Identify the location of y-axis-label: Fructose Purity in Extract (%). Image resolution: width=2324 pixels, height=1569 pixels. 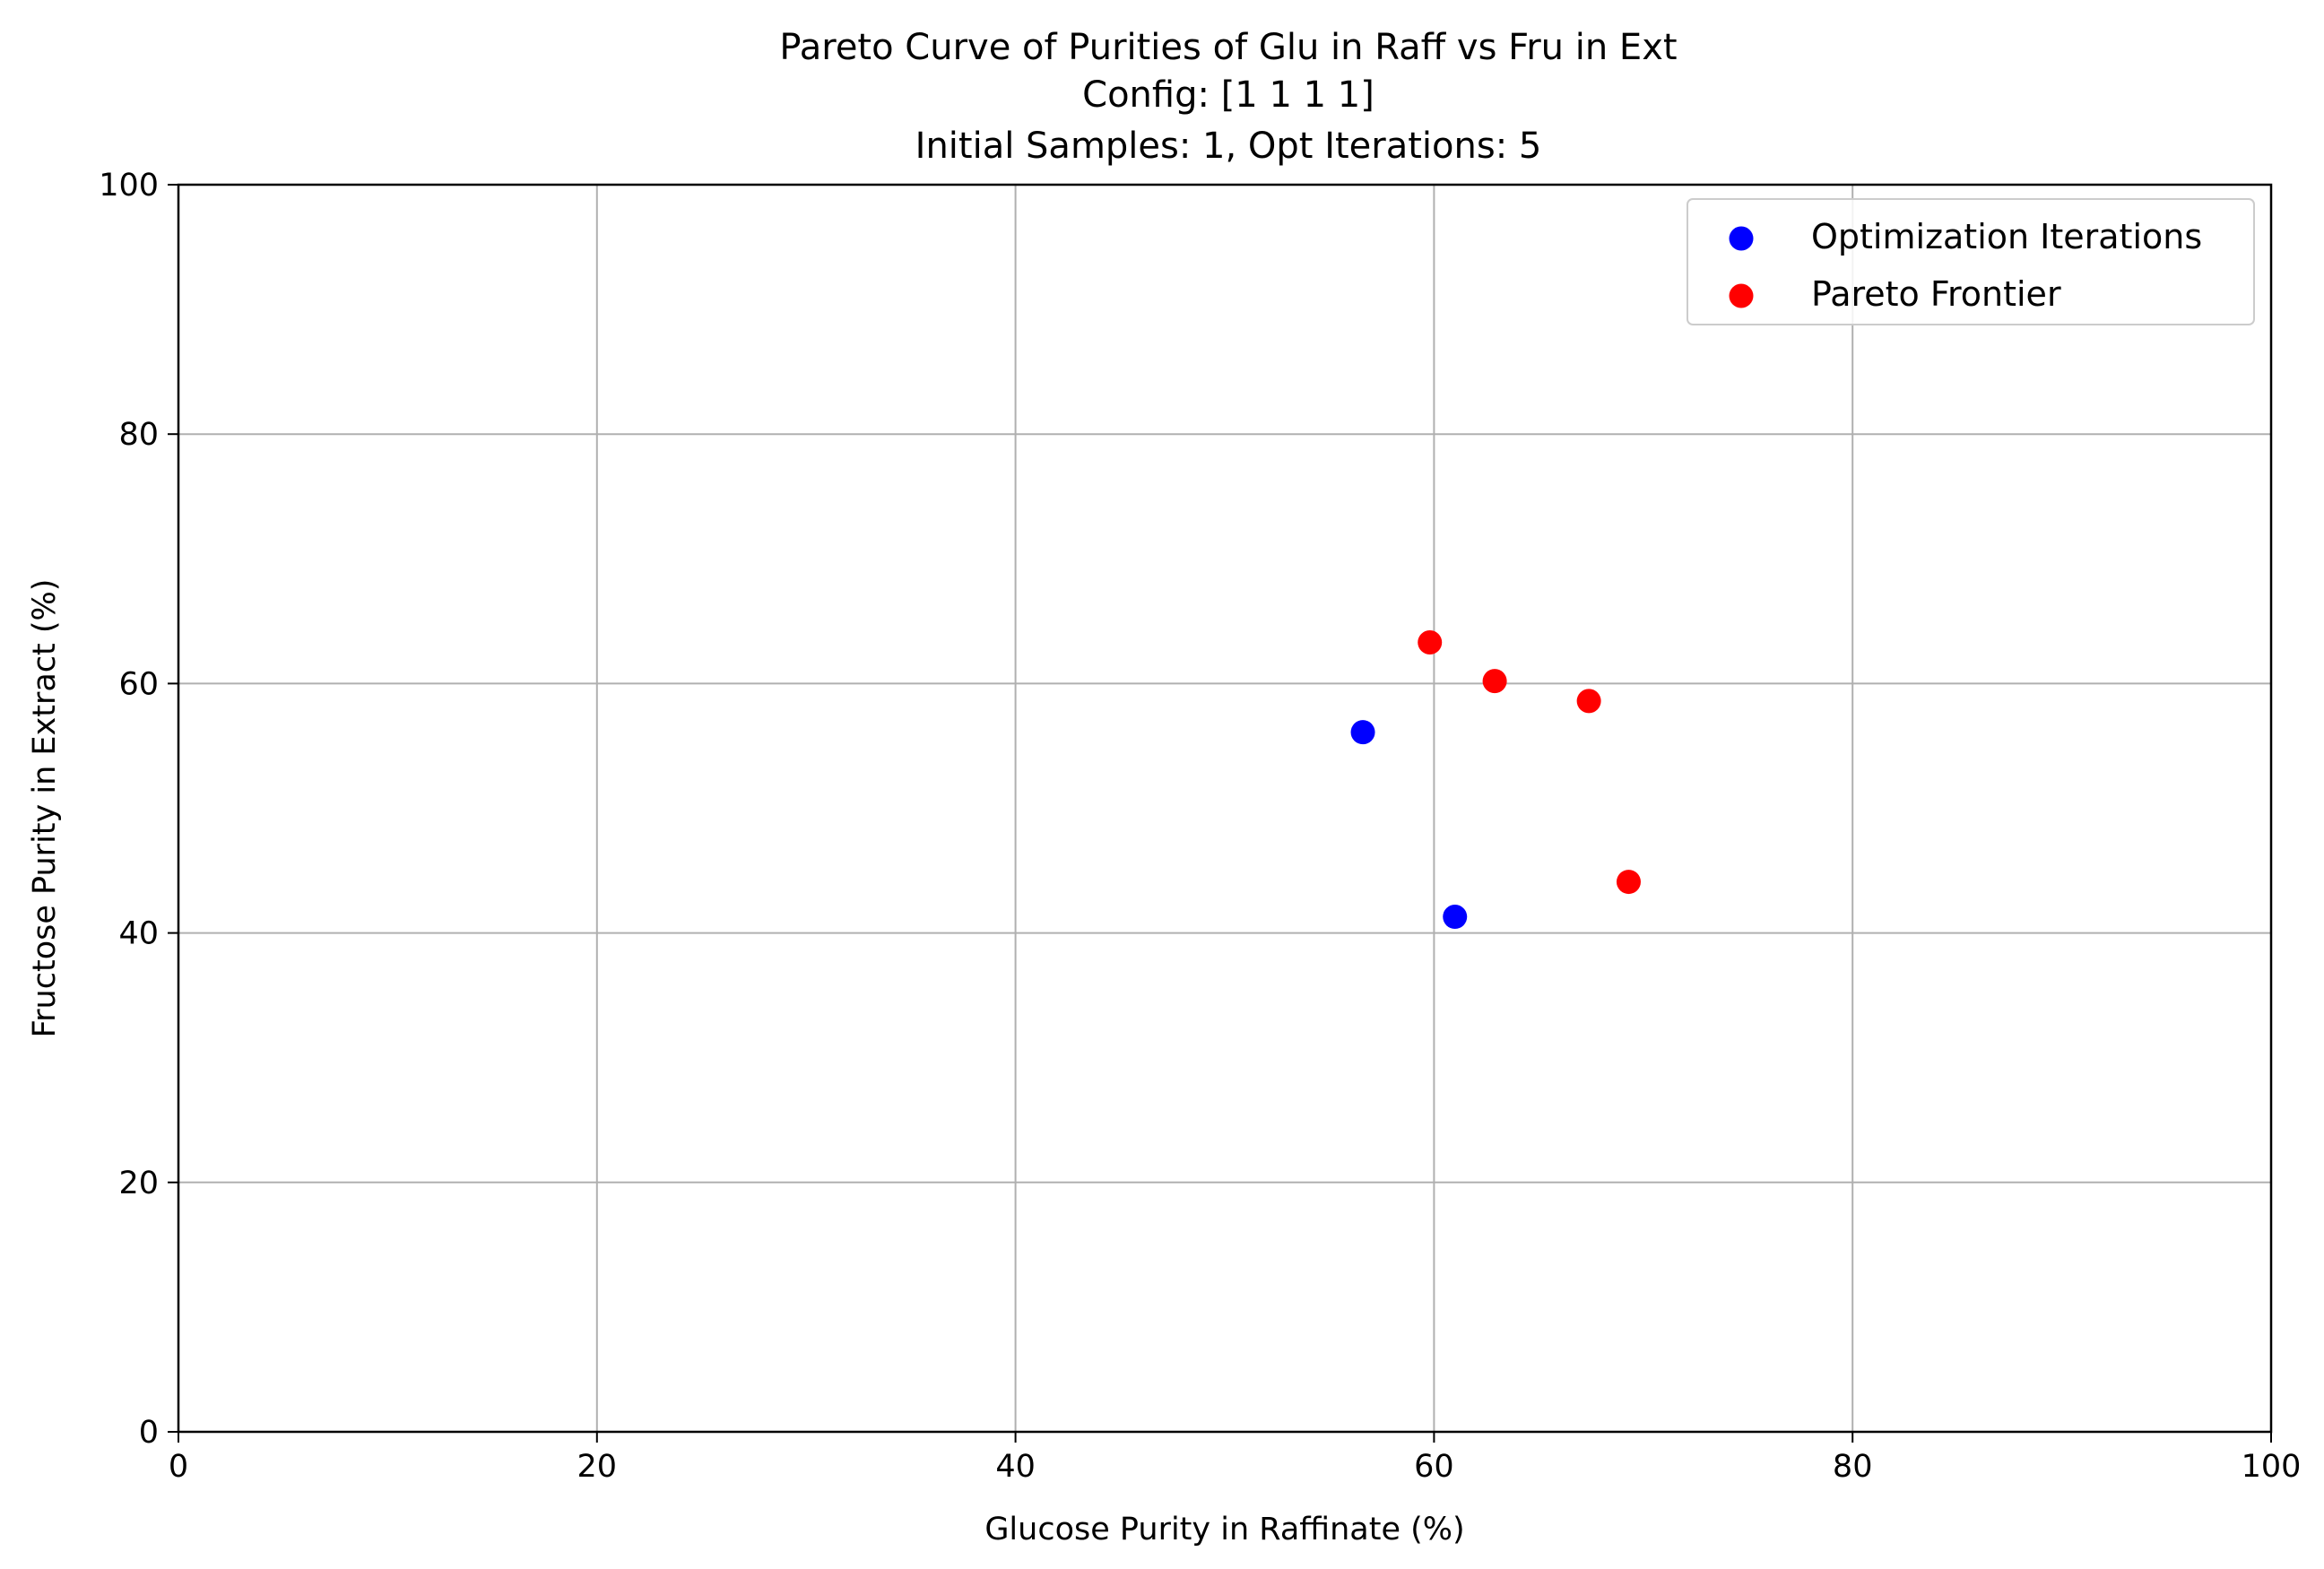
(45, 808).